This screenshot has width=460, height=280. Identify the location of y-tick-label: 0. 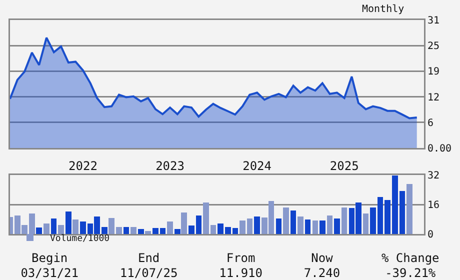
(431, 235).